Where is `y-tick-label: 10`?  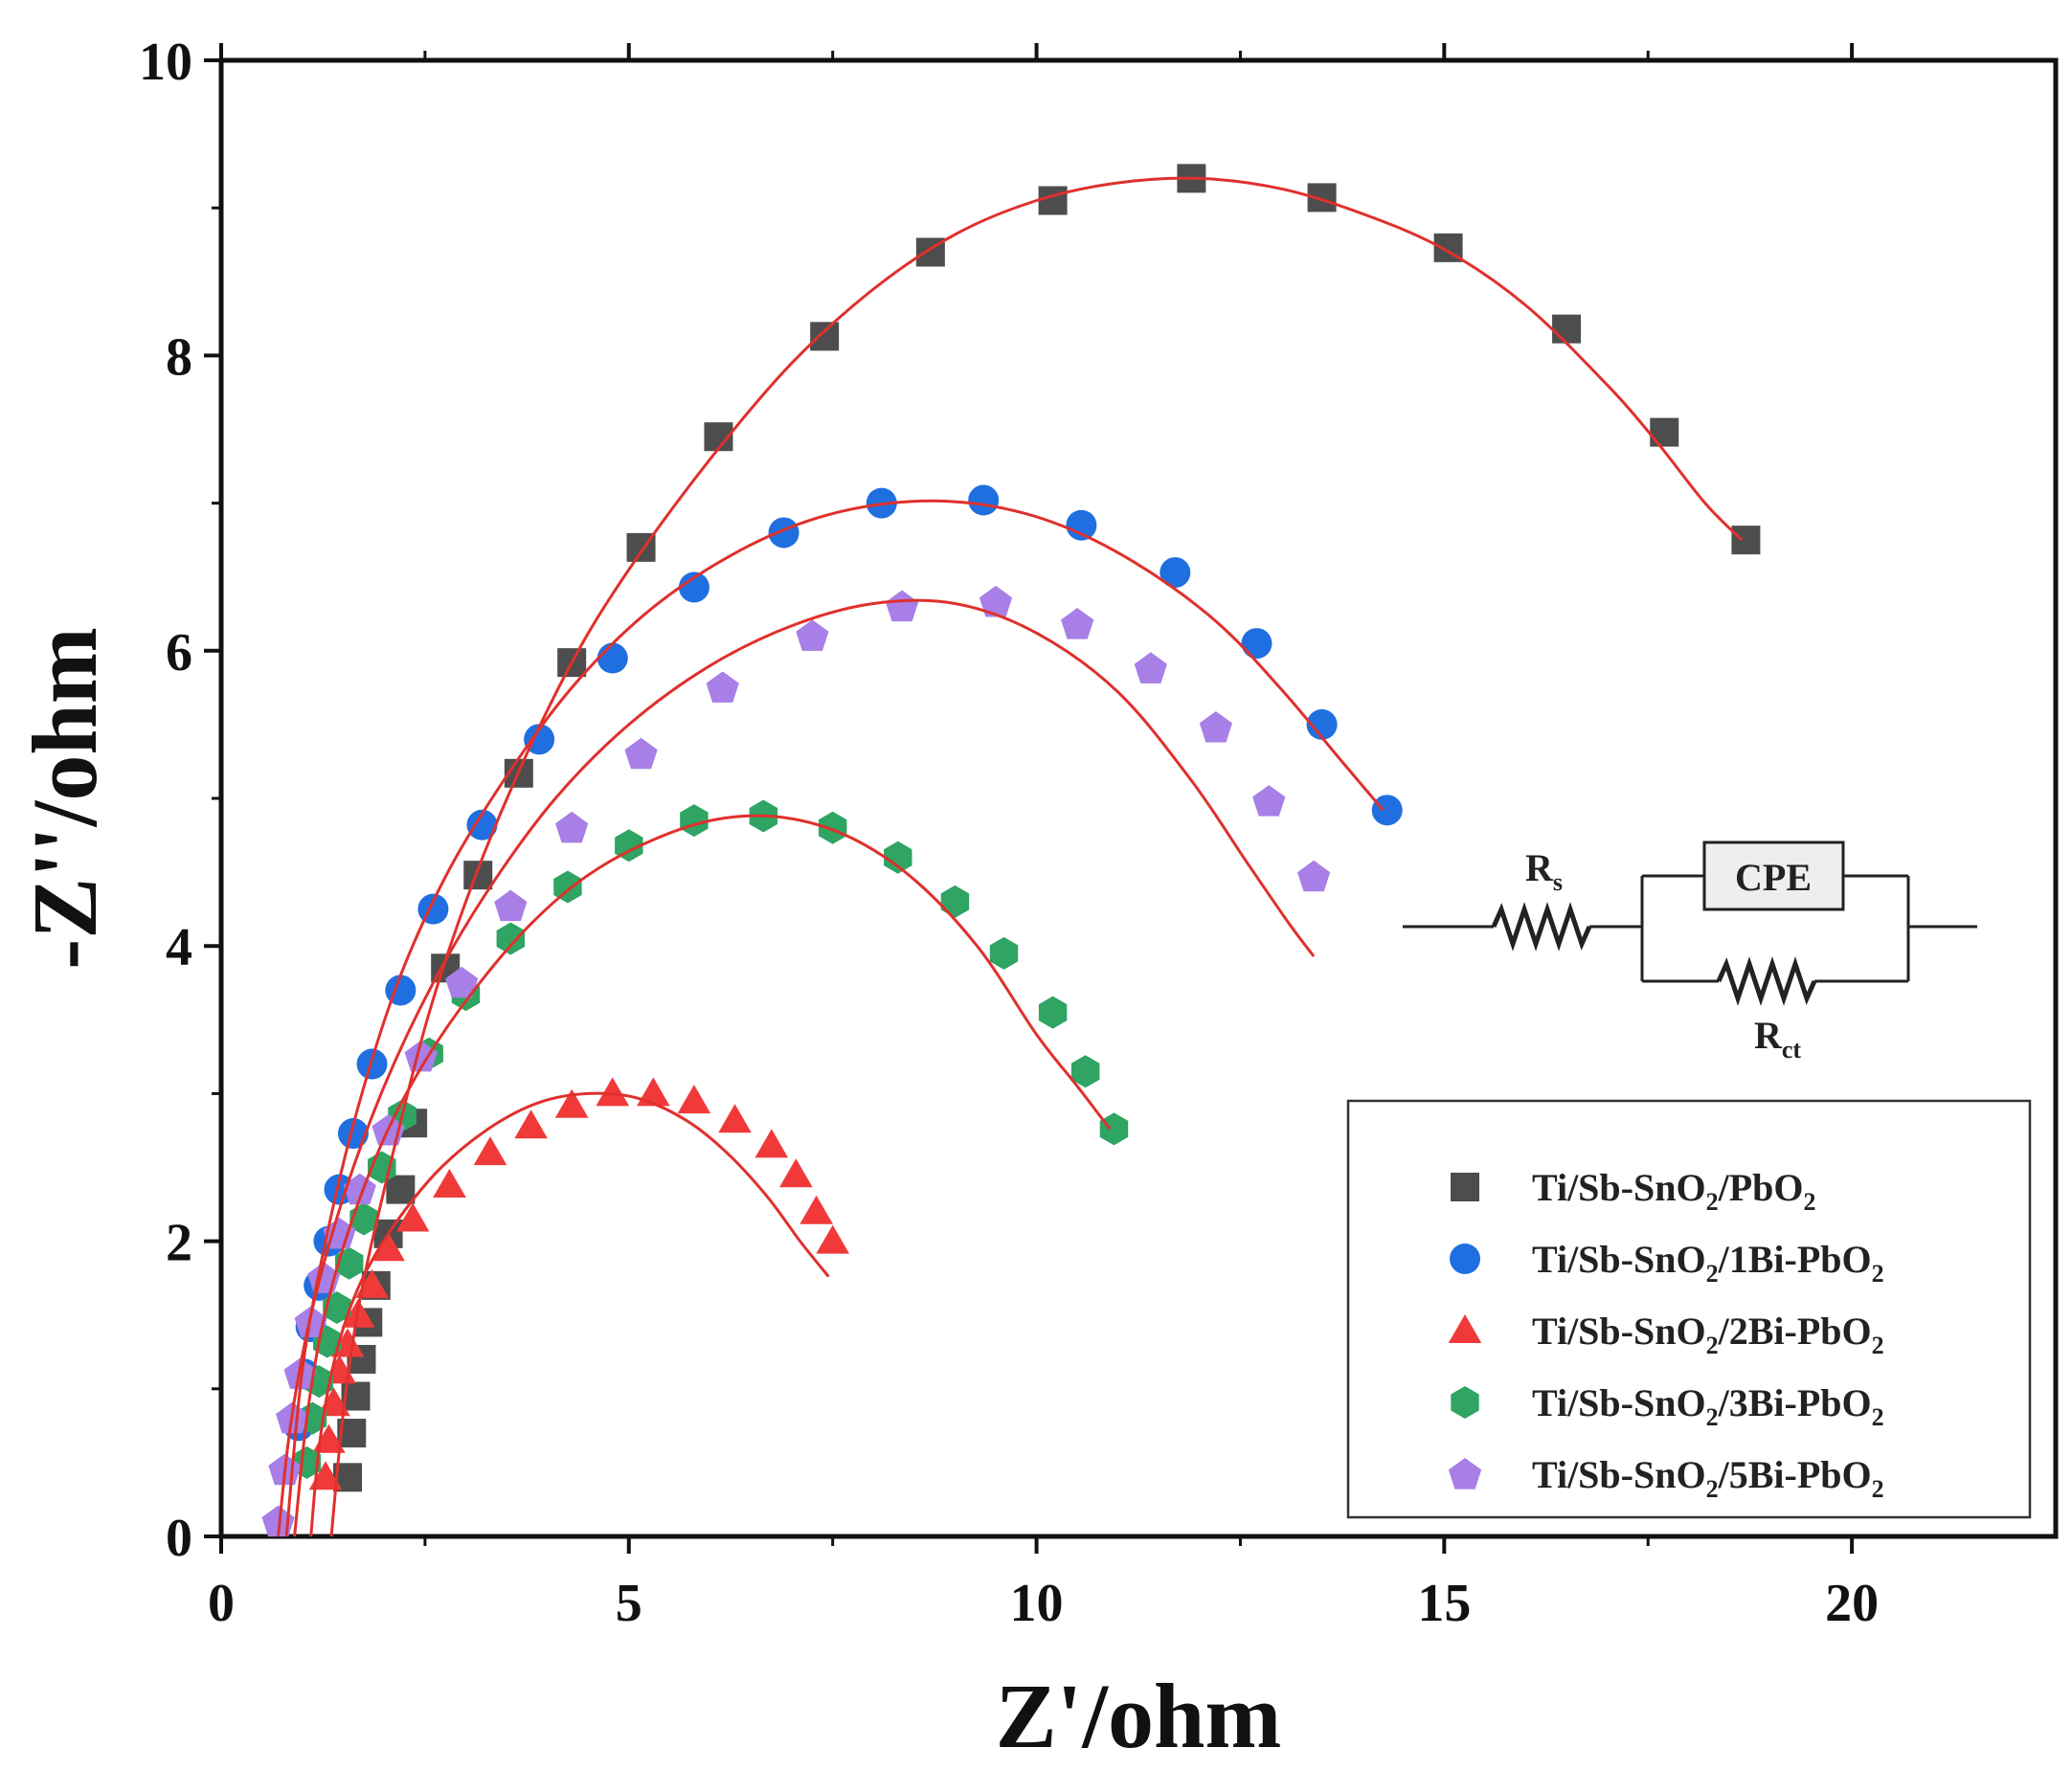 y-tick-label: 10 is located at coordinates (166, 62).